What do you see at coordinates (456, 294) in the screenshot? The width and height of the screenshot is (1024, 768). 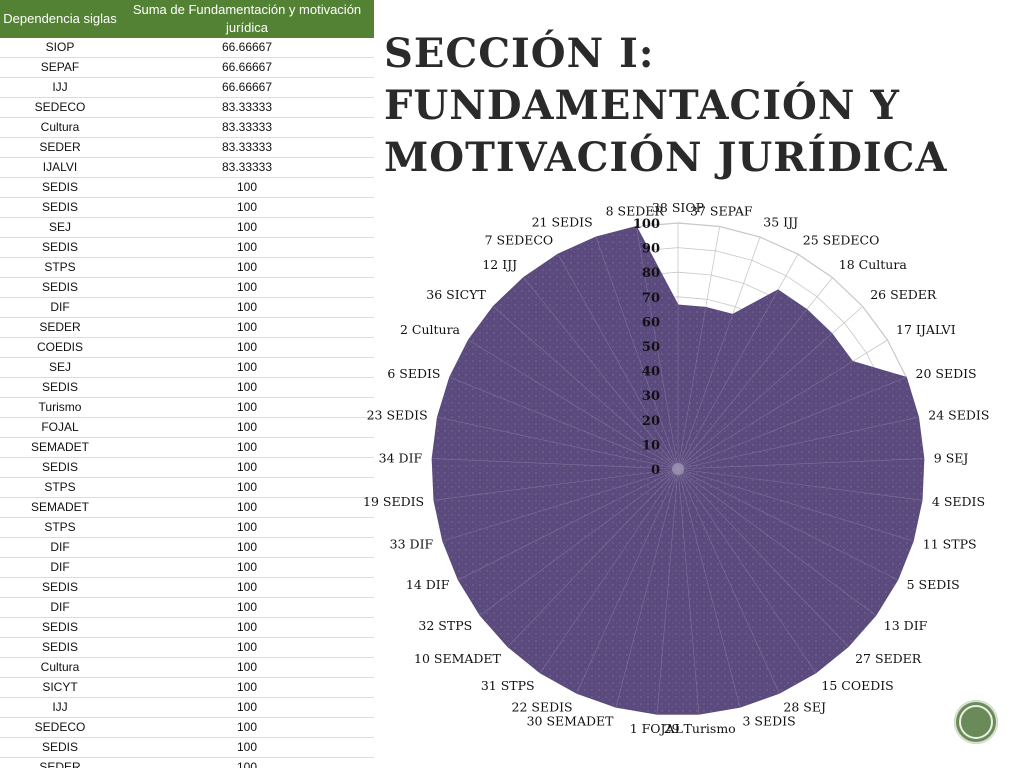 I see `category-label: 36 SICYT` at bounding box center [456, 294].